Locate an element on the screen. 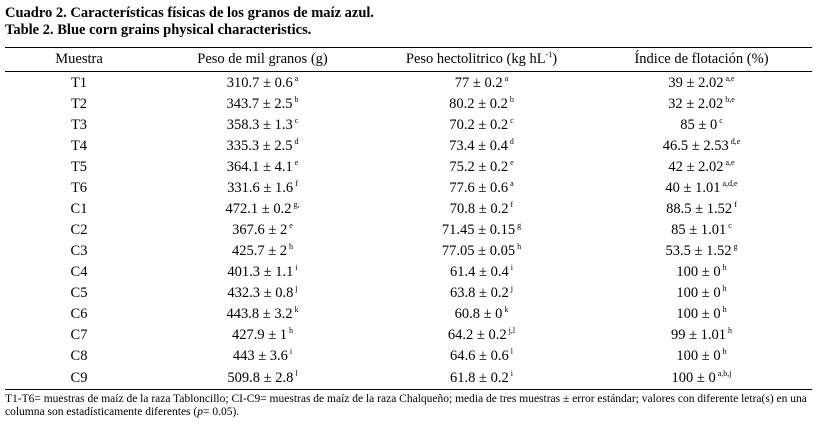  cell-value: 99 ± 1.01 is located at coordinates (698, 335).